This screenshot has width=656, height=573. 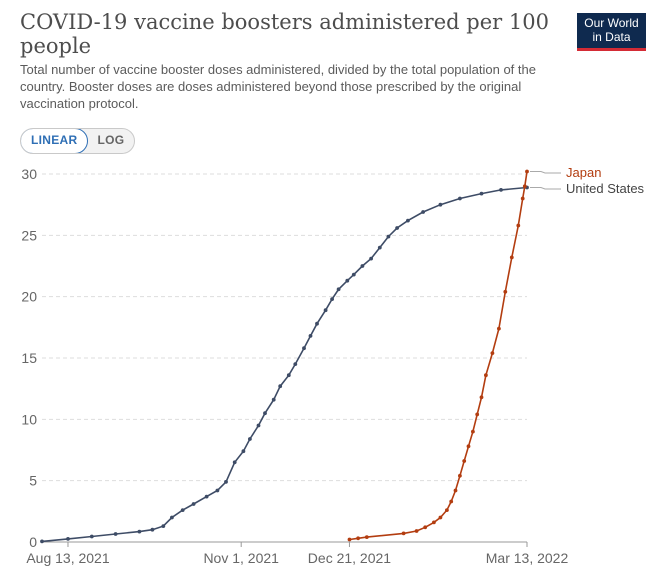 I want to click on y-tick-label: 10, so click(x=29, y=419).